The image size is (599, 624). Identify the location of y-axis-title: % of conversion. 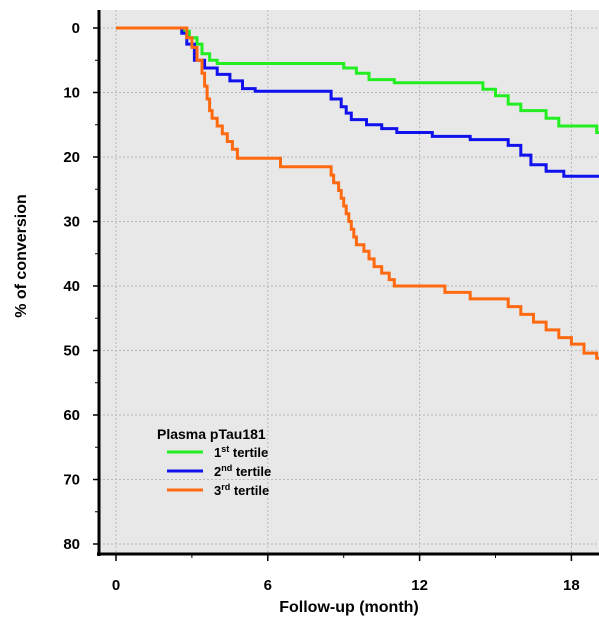
(21, 256).